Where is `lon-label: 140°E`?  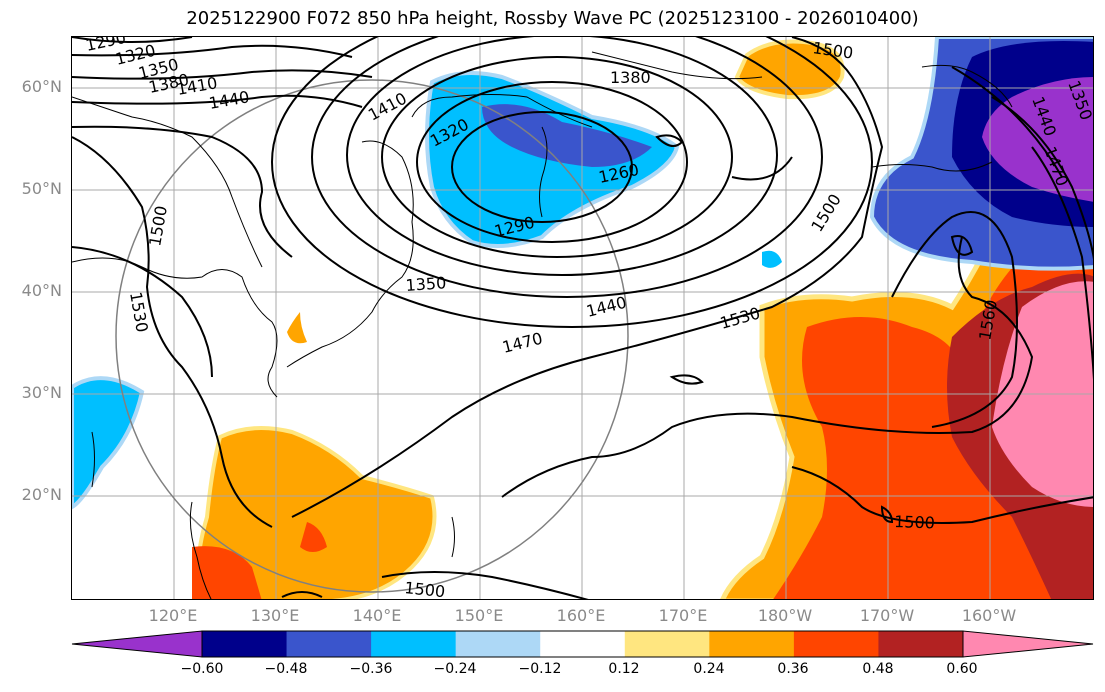
lon-label: 140°E is located at coordinates (377, 615).